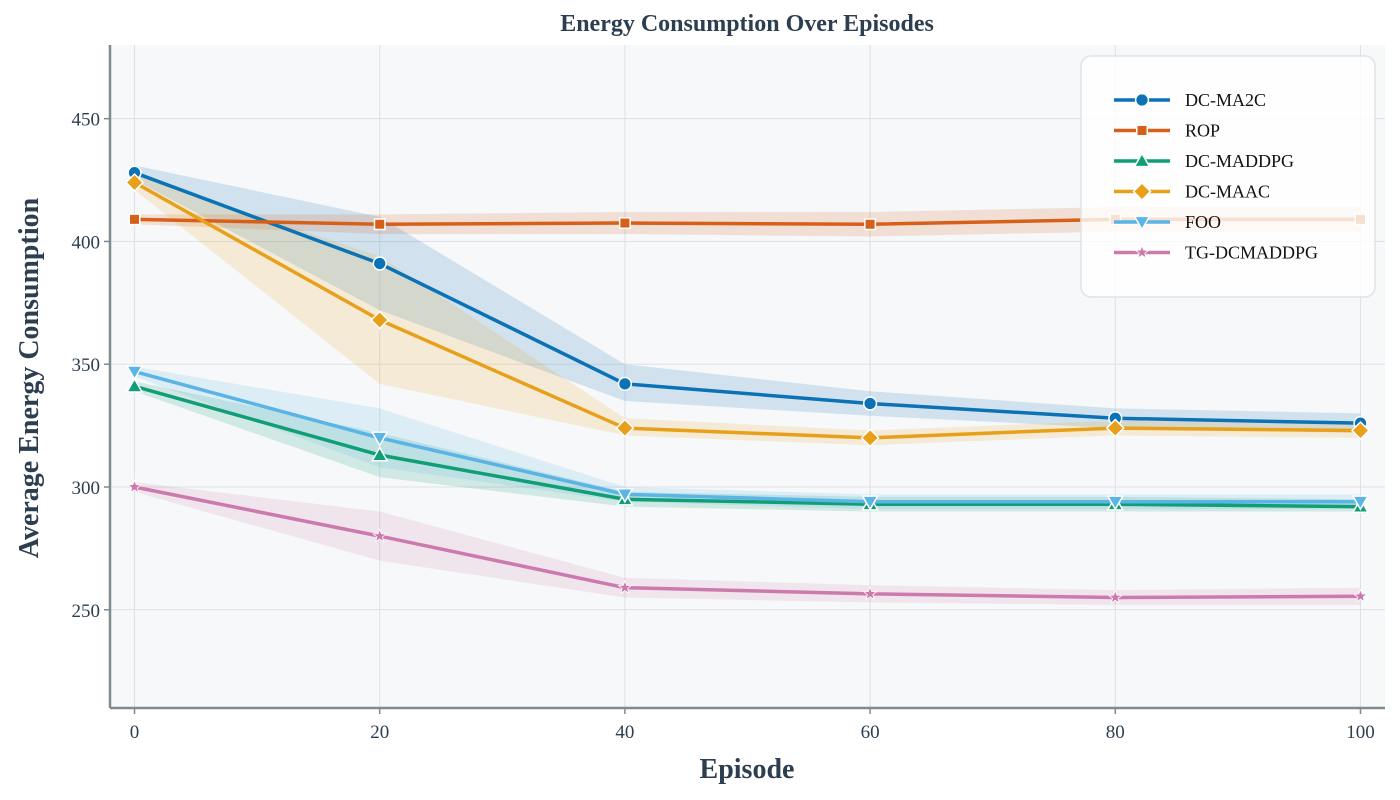 Image resolution: width=1400 pixels, height=800 pixels. I want to click on legend-label: DC-MADDPG, so click(1239, 161).